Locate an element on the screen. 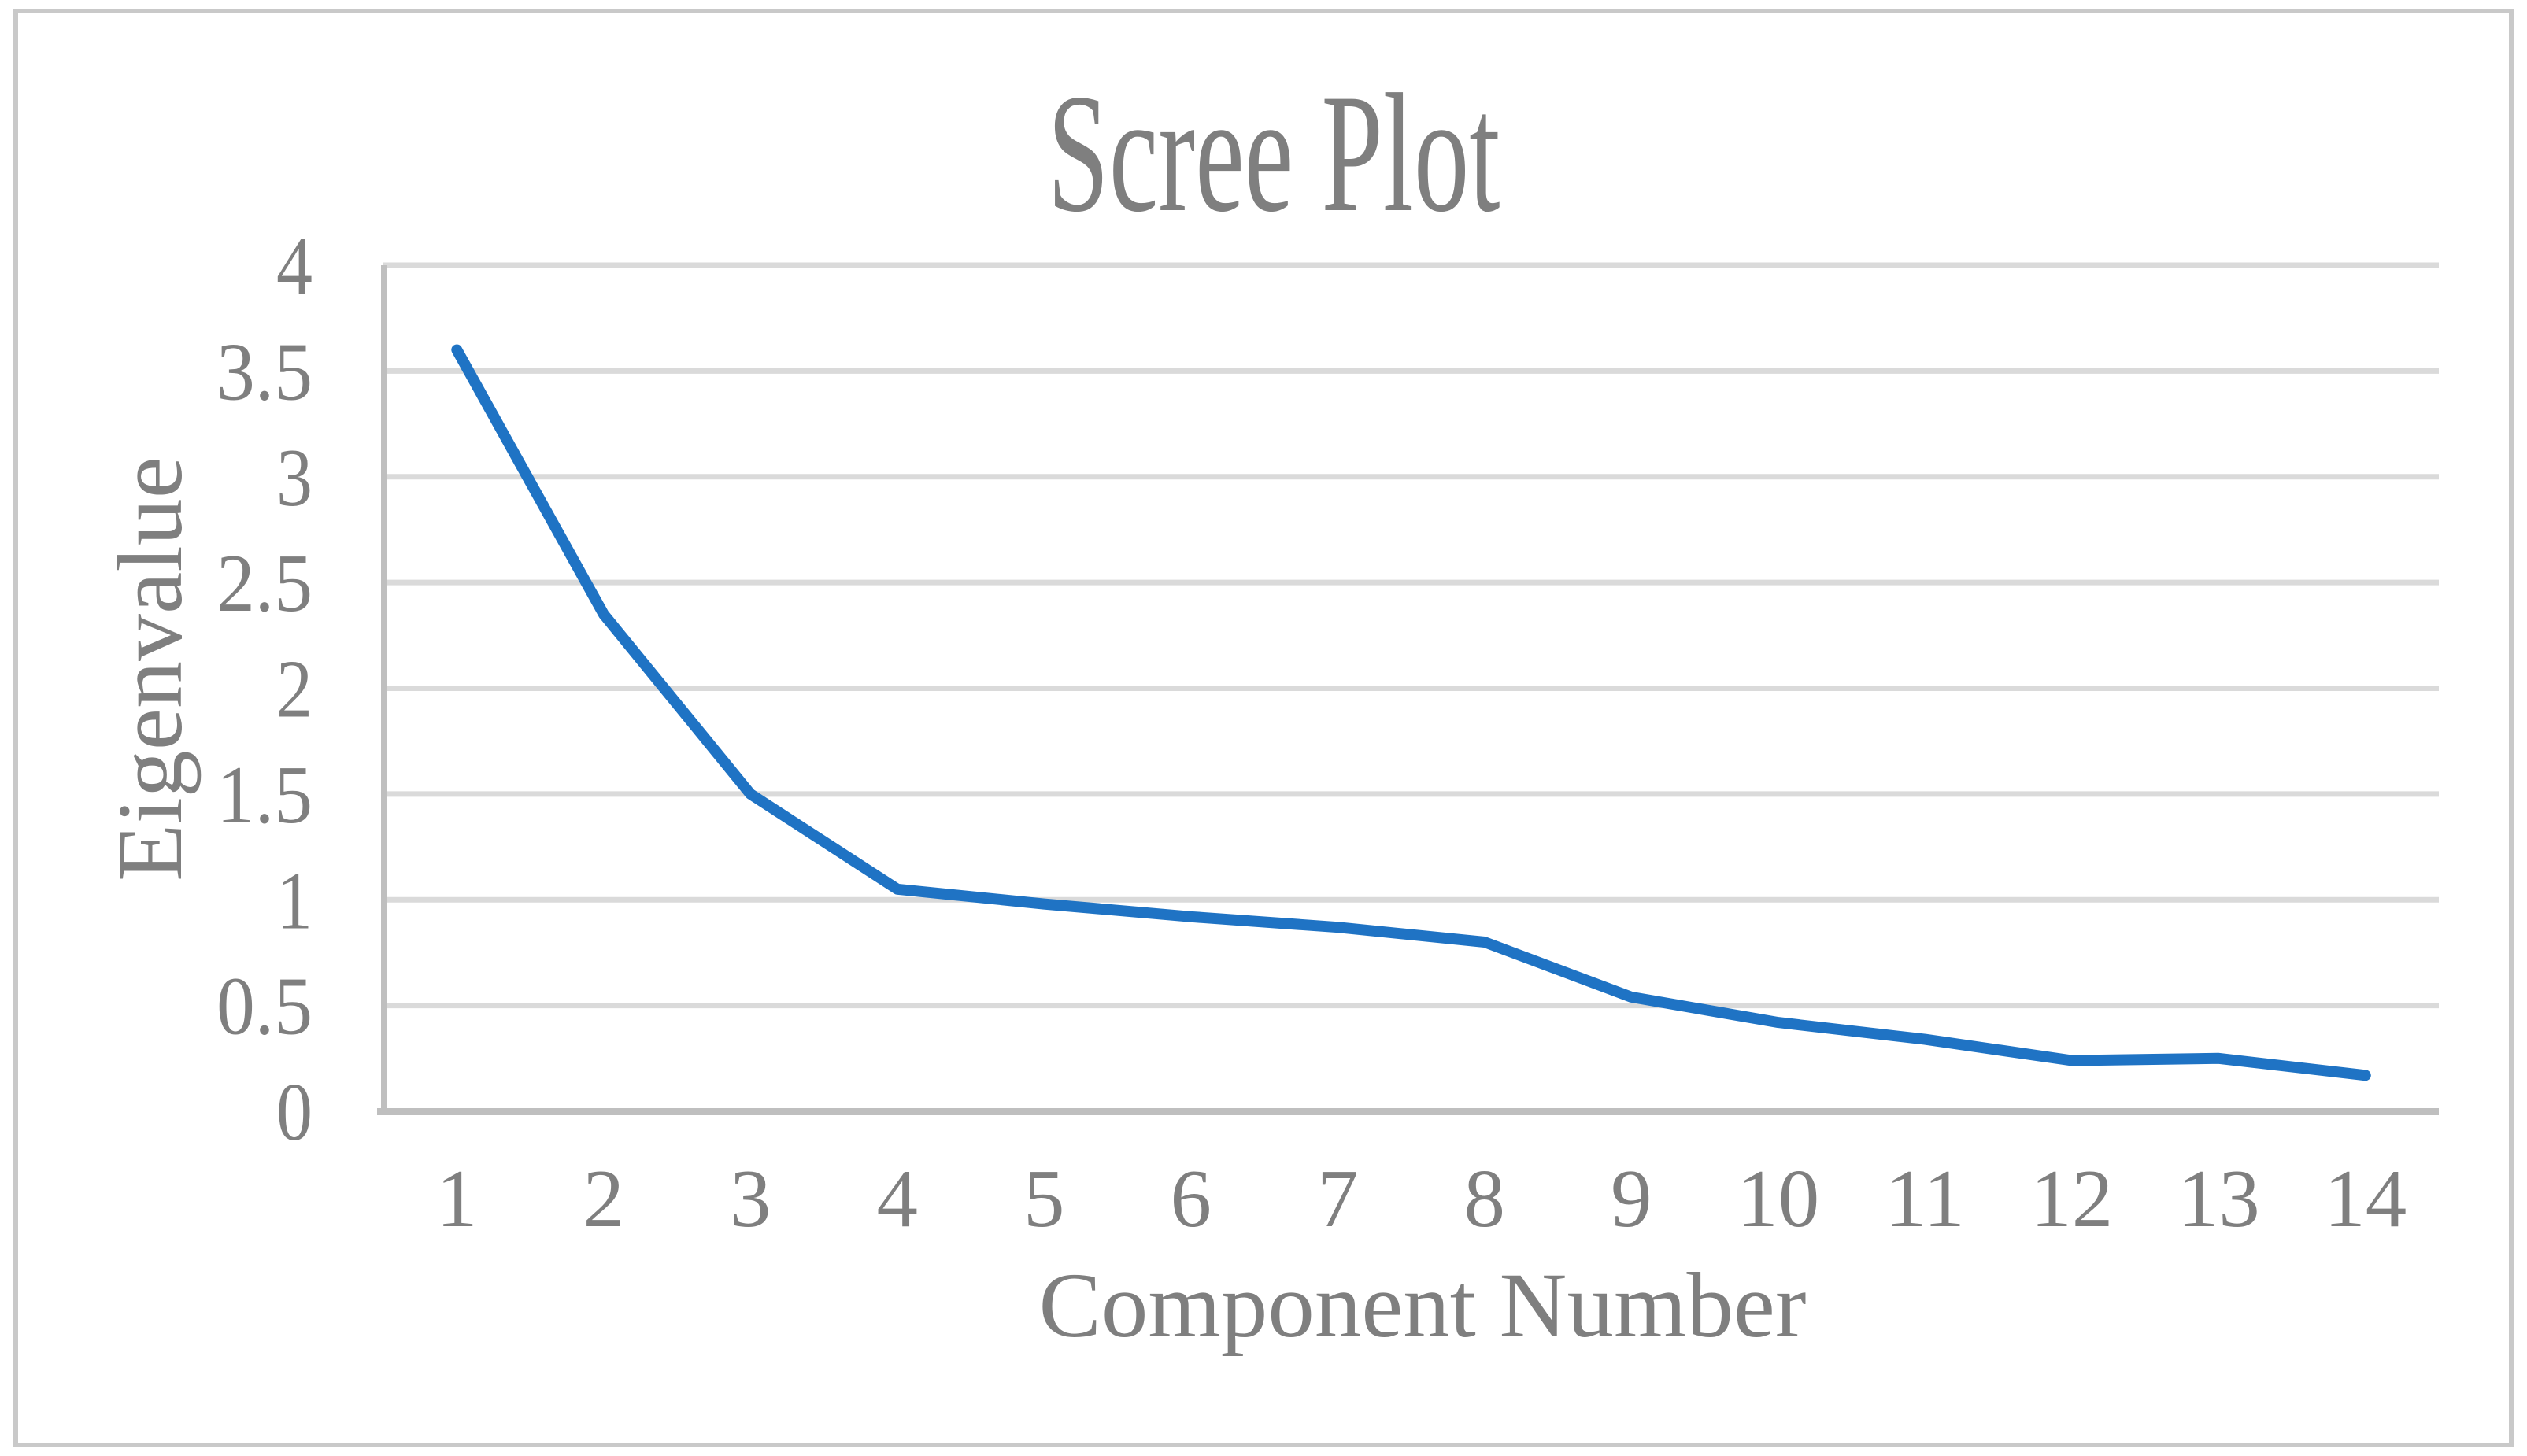 Image resolution: width=2527 pixels, height=1456 pixels. x-tick-label: 7 is located at coordinates (1338, 1198).